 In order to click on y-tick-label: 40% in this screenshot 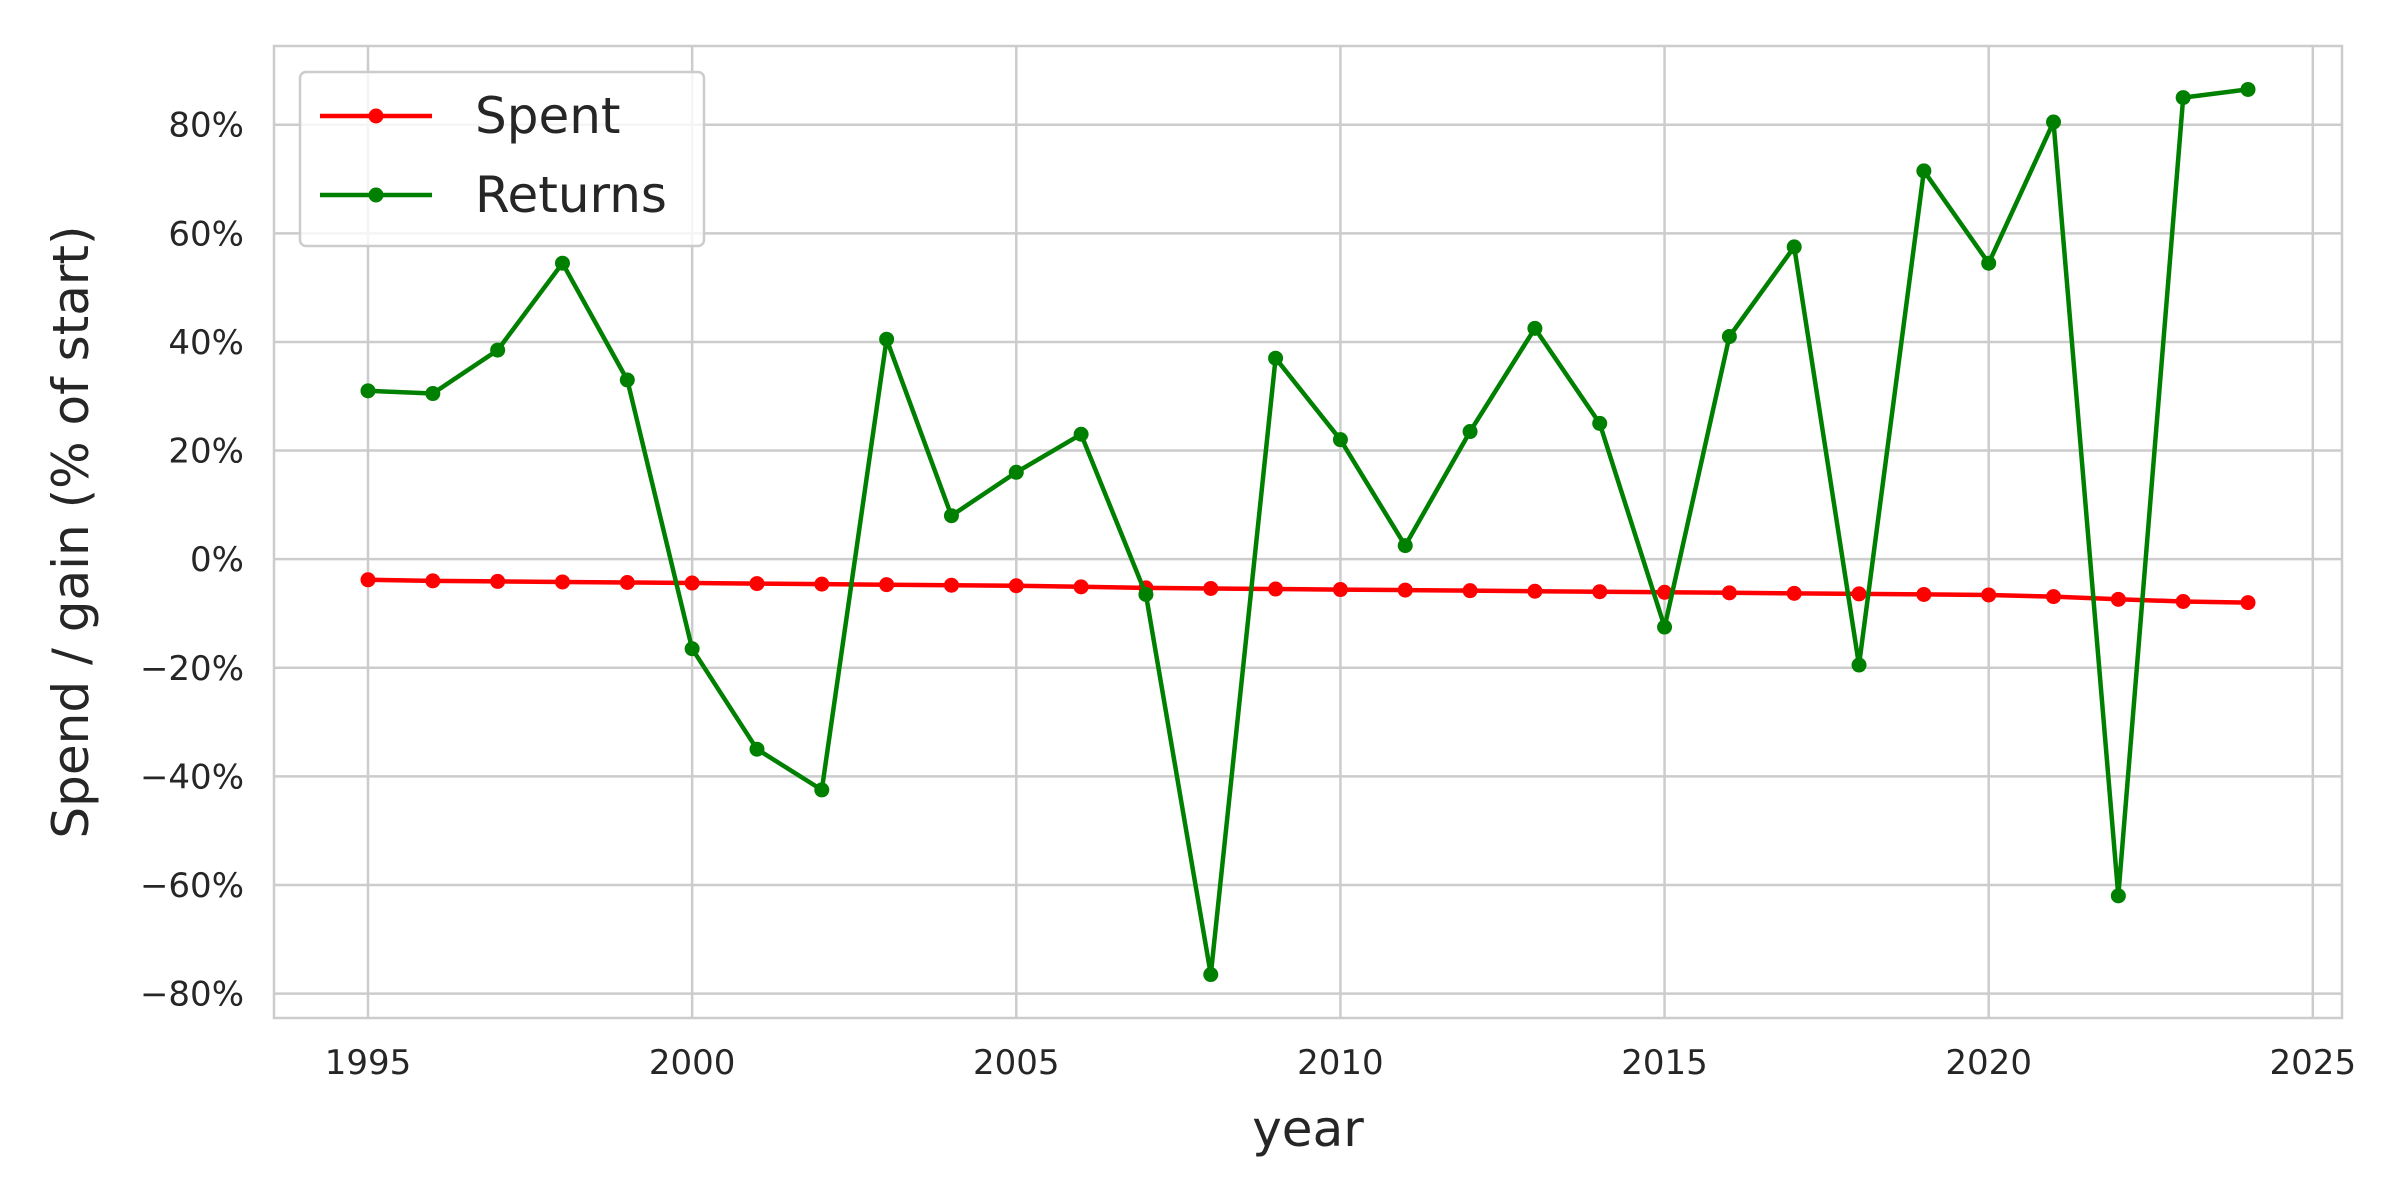, I will do `click(206, 343)`.